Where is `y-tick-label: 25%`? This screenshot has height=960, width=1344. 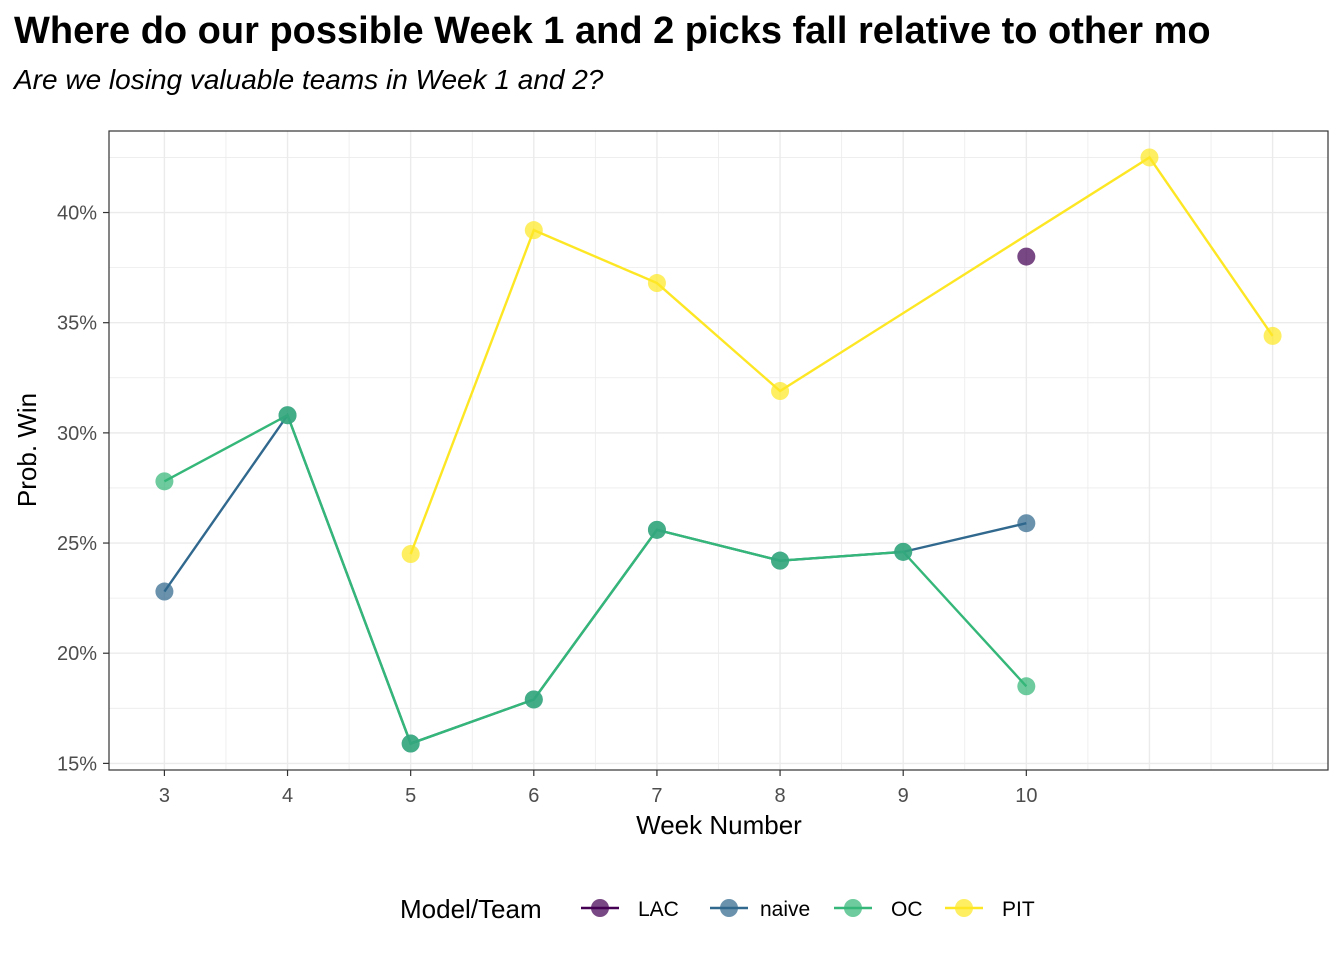 y-tick-label: 25% is located at coordinates (77, 544).